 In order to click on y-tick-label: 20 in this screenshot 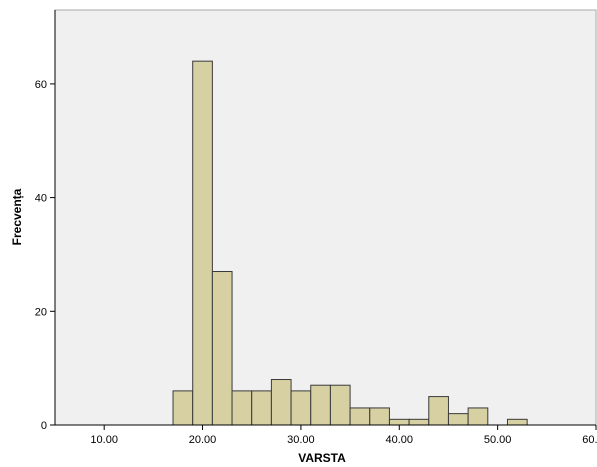, I will do `click(41, 312)`.